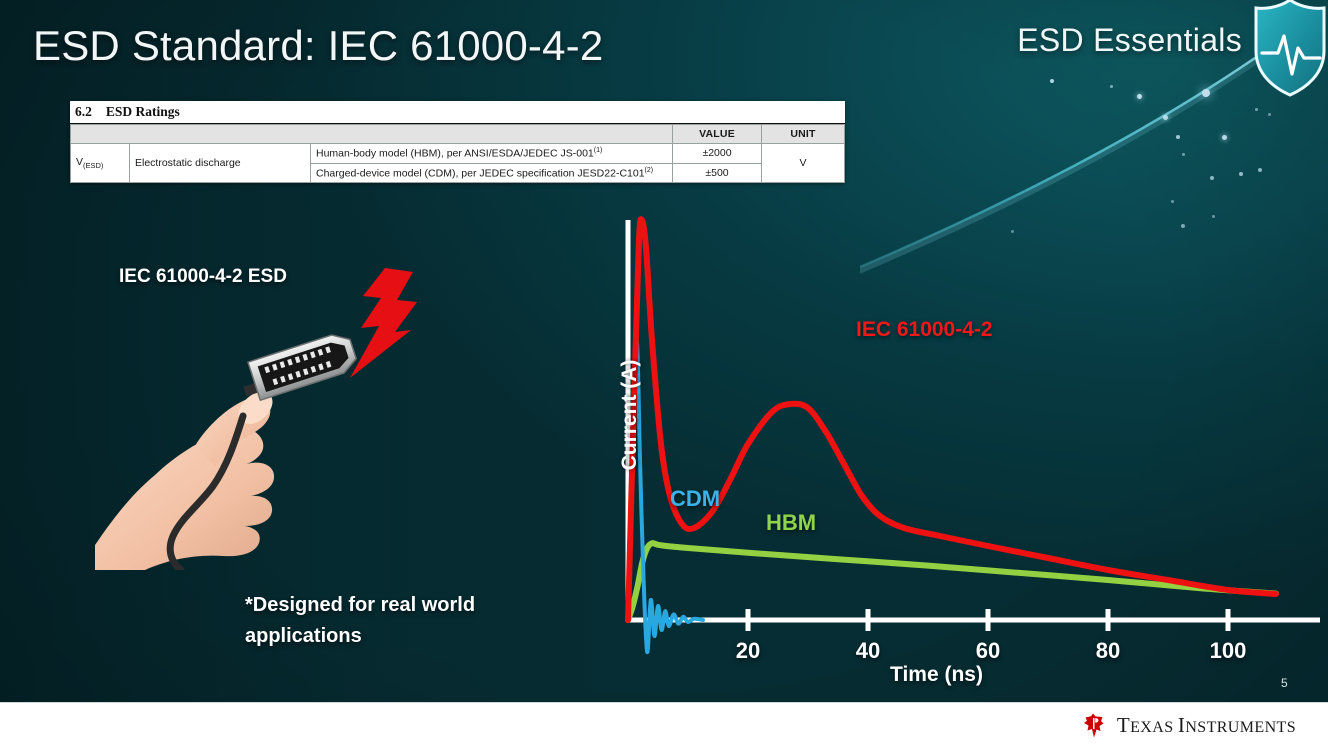 The height and width of the screenshot is (746, 1328). Describe the element at coordinates (1129, 40) in the screenshot. I see `brand-label: ESD Essentials` at that location.